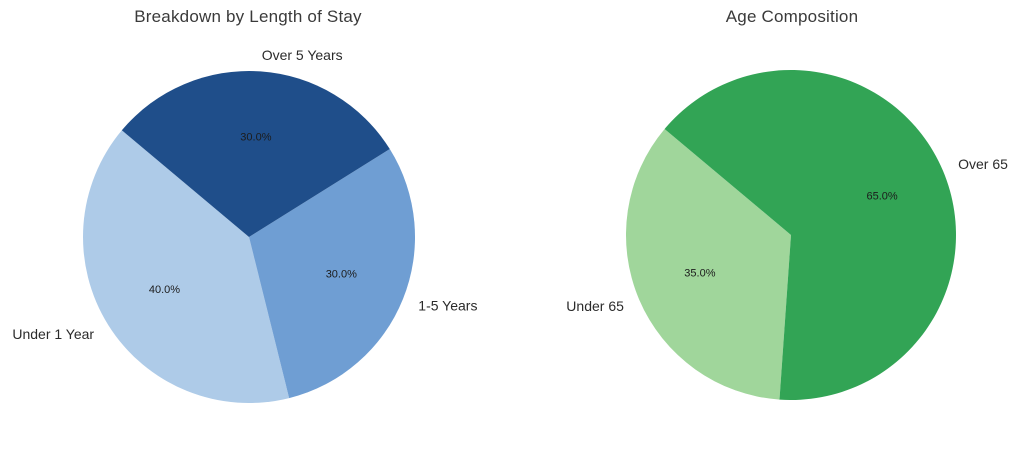 Image resolution: width=1024 pixels, height=451 pixels. Describe the element at coordinates (186, 266) in the screenshot. I see `pie-slice-under-1-year` at that location.